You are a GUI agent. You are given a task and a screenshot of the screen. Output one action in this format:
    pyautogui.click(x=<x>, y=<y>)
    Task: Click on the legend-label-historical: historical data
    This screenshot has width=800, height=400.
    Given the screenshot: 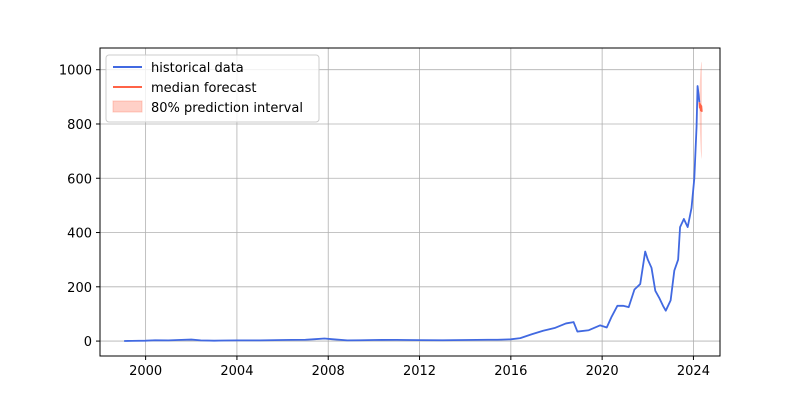 What is the action you would take?
    pyautogui.click(x=197, y=68)
    